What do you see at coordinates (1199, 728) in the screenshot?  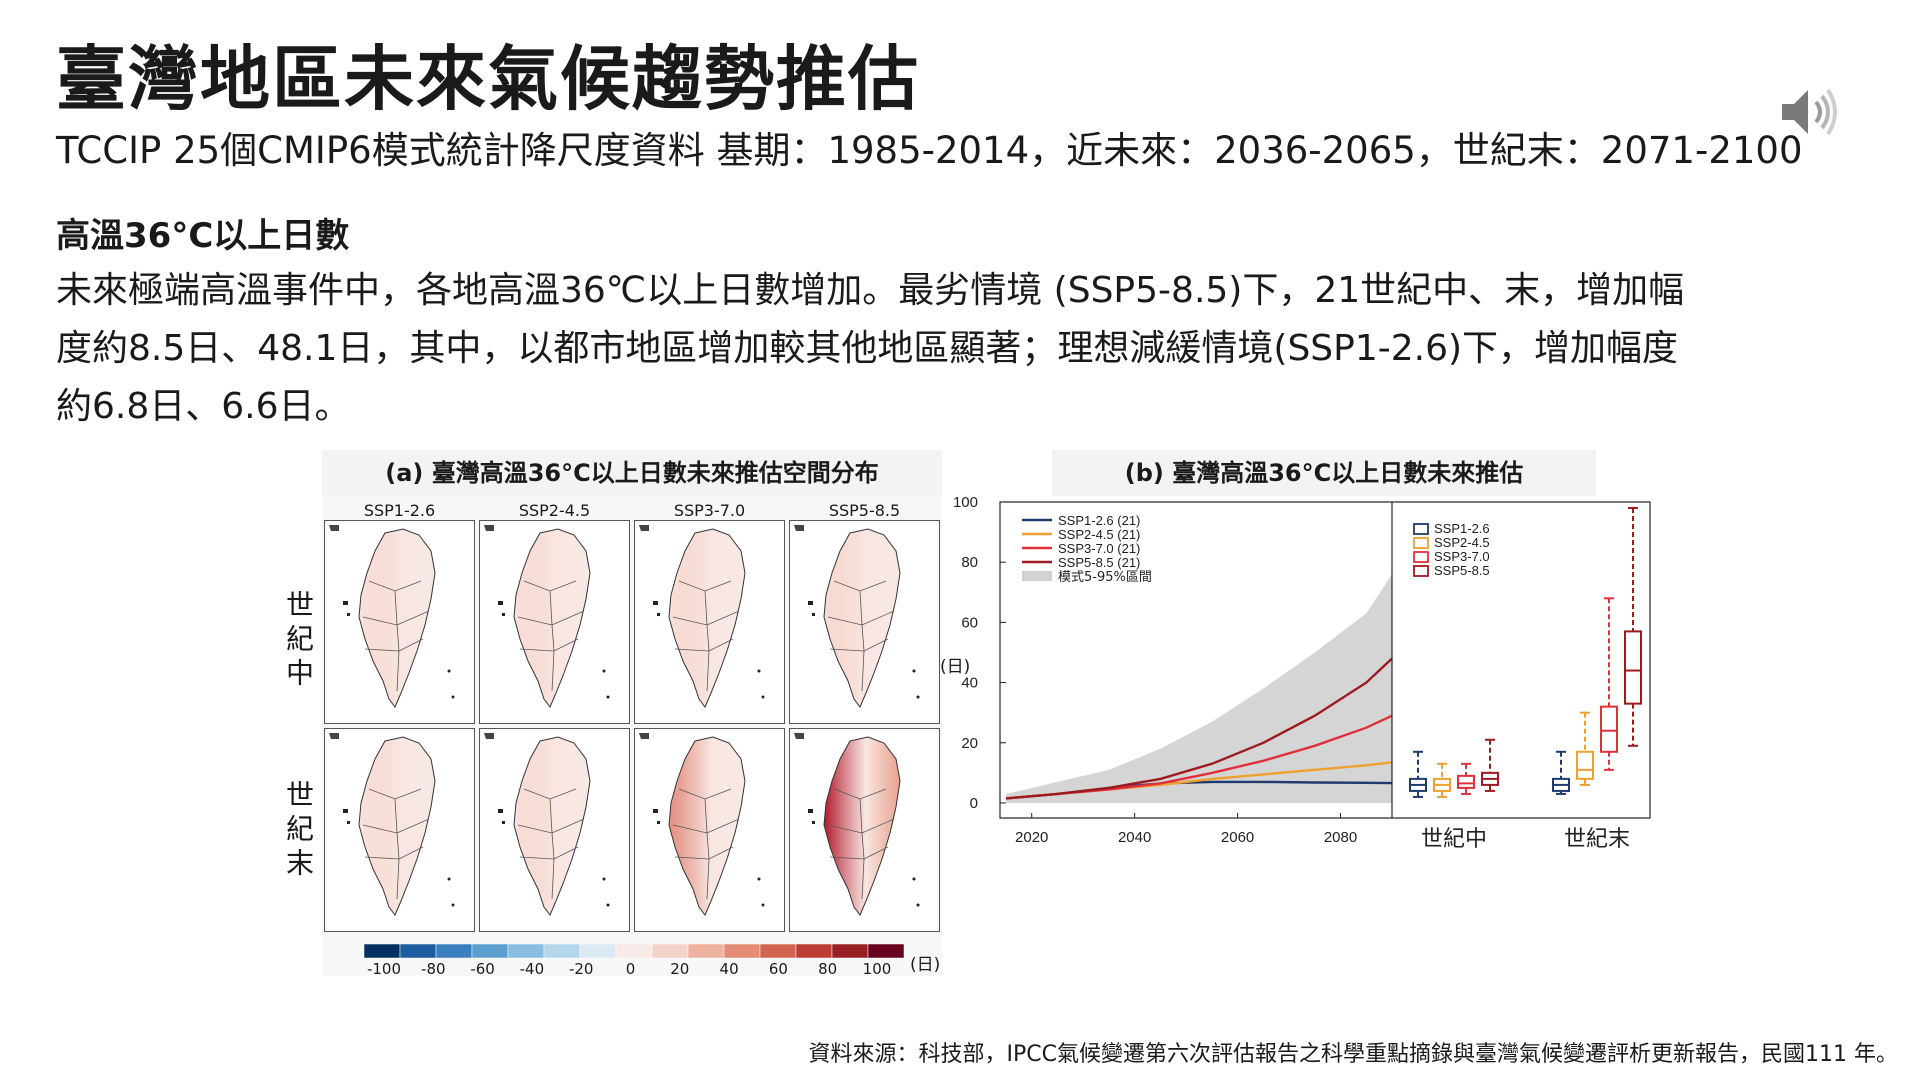 I see `series-line` at bounding box center [1199, 728].